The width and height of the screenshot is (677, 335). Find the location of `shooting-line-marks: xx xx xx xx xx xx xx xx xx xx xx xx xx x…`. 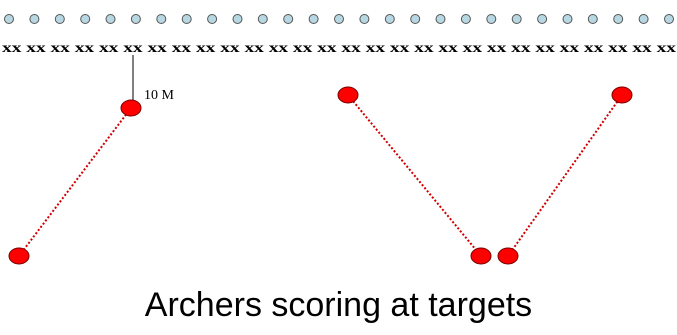

shooting-line-marks: xx xx xx xx xx xx xx xx xx xx xx xx xx x… is located at coordinates (339, 47).